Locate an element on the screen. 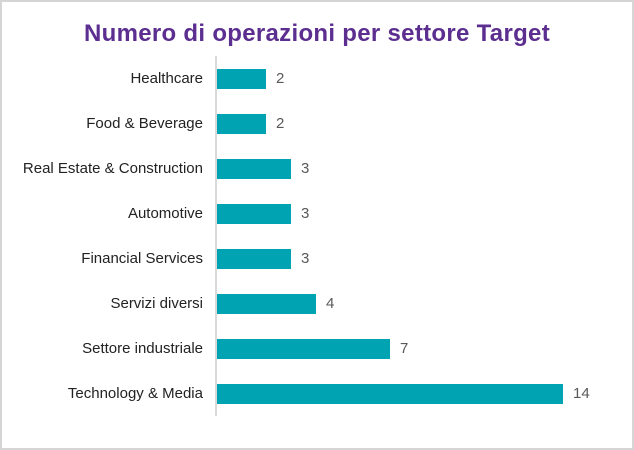 This screenshot has height=450, width=634. chart-title: Numero di operazioni per settore Target is located at coordinates (316, 33).